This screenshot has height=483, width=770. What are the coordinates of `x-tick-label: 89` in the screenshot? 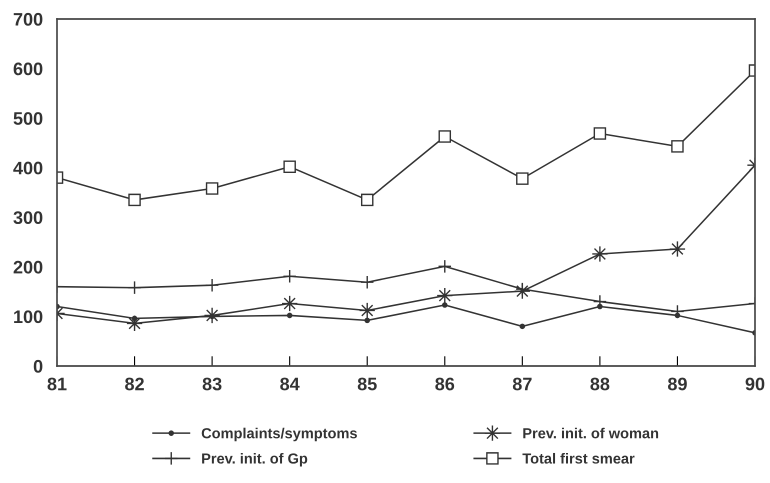 It's located at (677, 384).